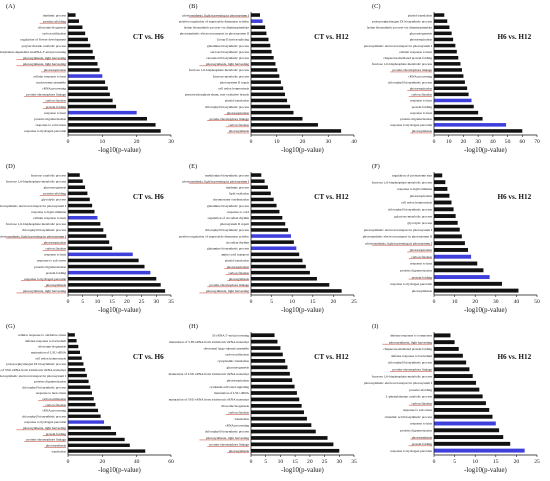  I want to click on term-label: regulation of circadian rhythm, so click(229, 218).